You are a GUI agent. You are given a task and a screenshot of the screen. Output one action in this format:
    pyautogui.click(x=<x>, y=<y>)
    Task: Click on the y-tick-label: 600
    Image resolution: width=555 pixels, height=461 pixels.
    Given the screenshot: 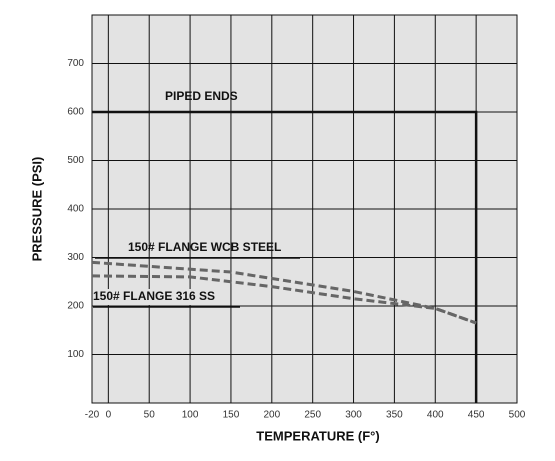 What is the action you would take?
    pyautogui.click(x=75, y=112)
    